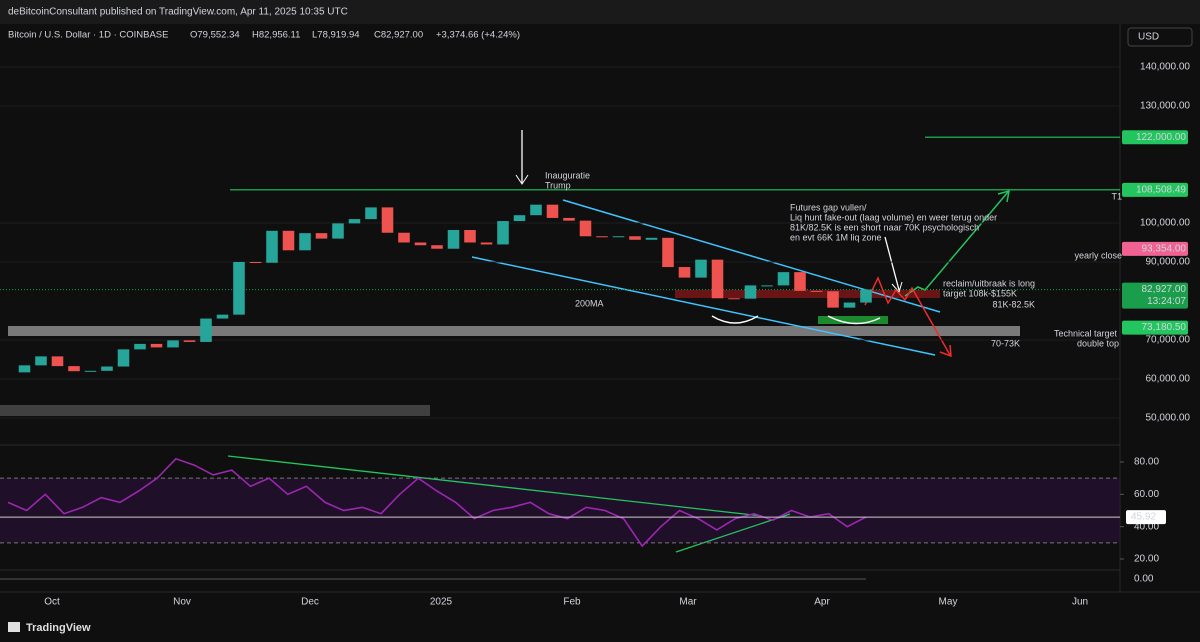  What do you see at coordinates (1013, 304) in the screenshot?
I see `annotation: 81K-82.5K` at bounding box center [1013, 304].